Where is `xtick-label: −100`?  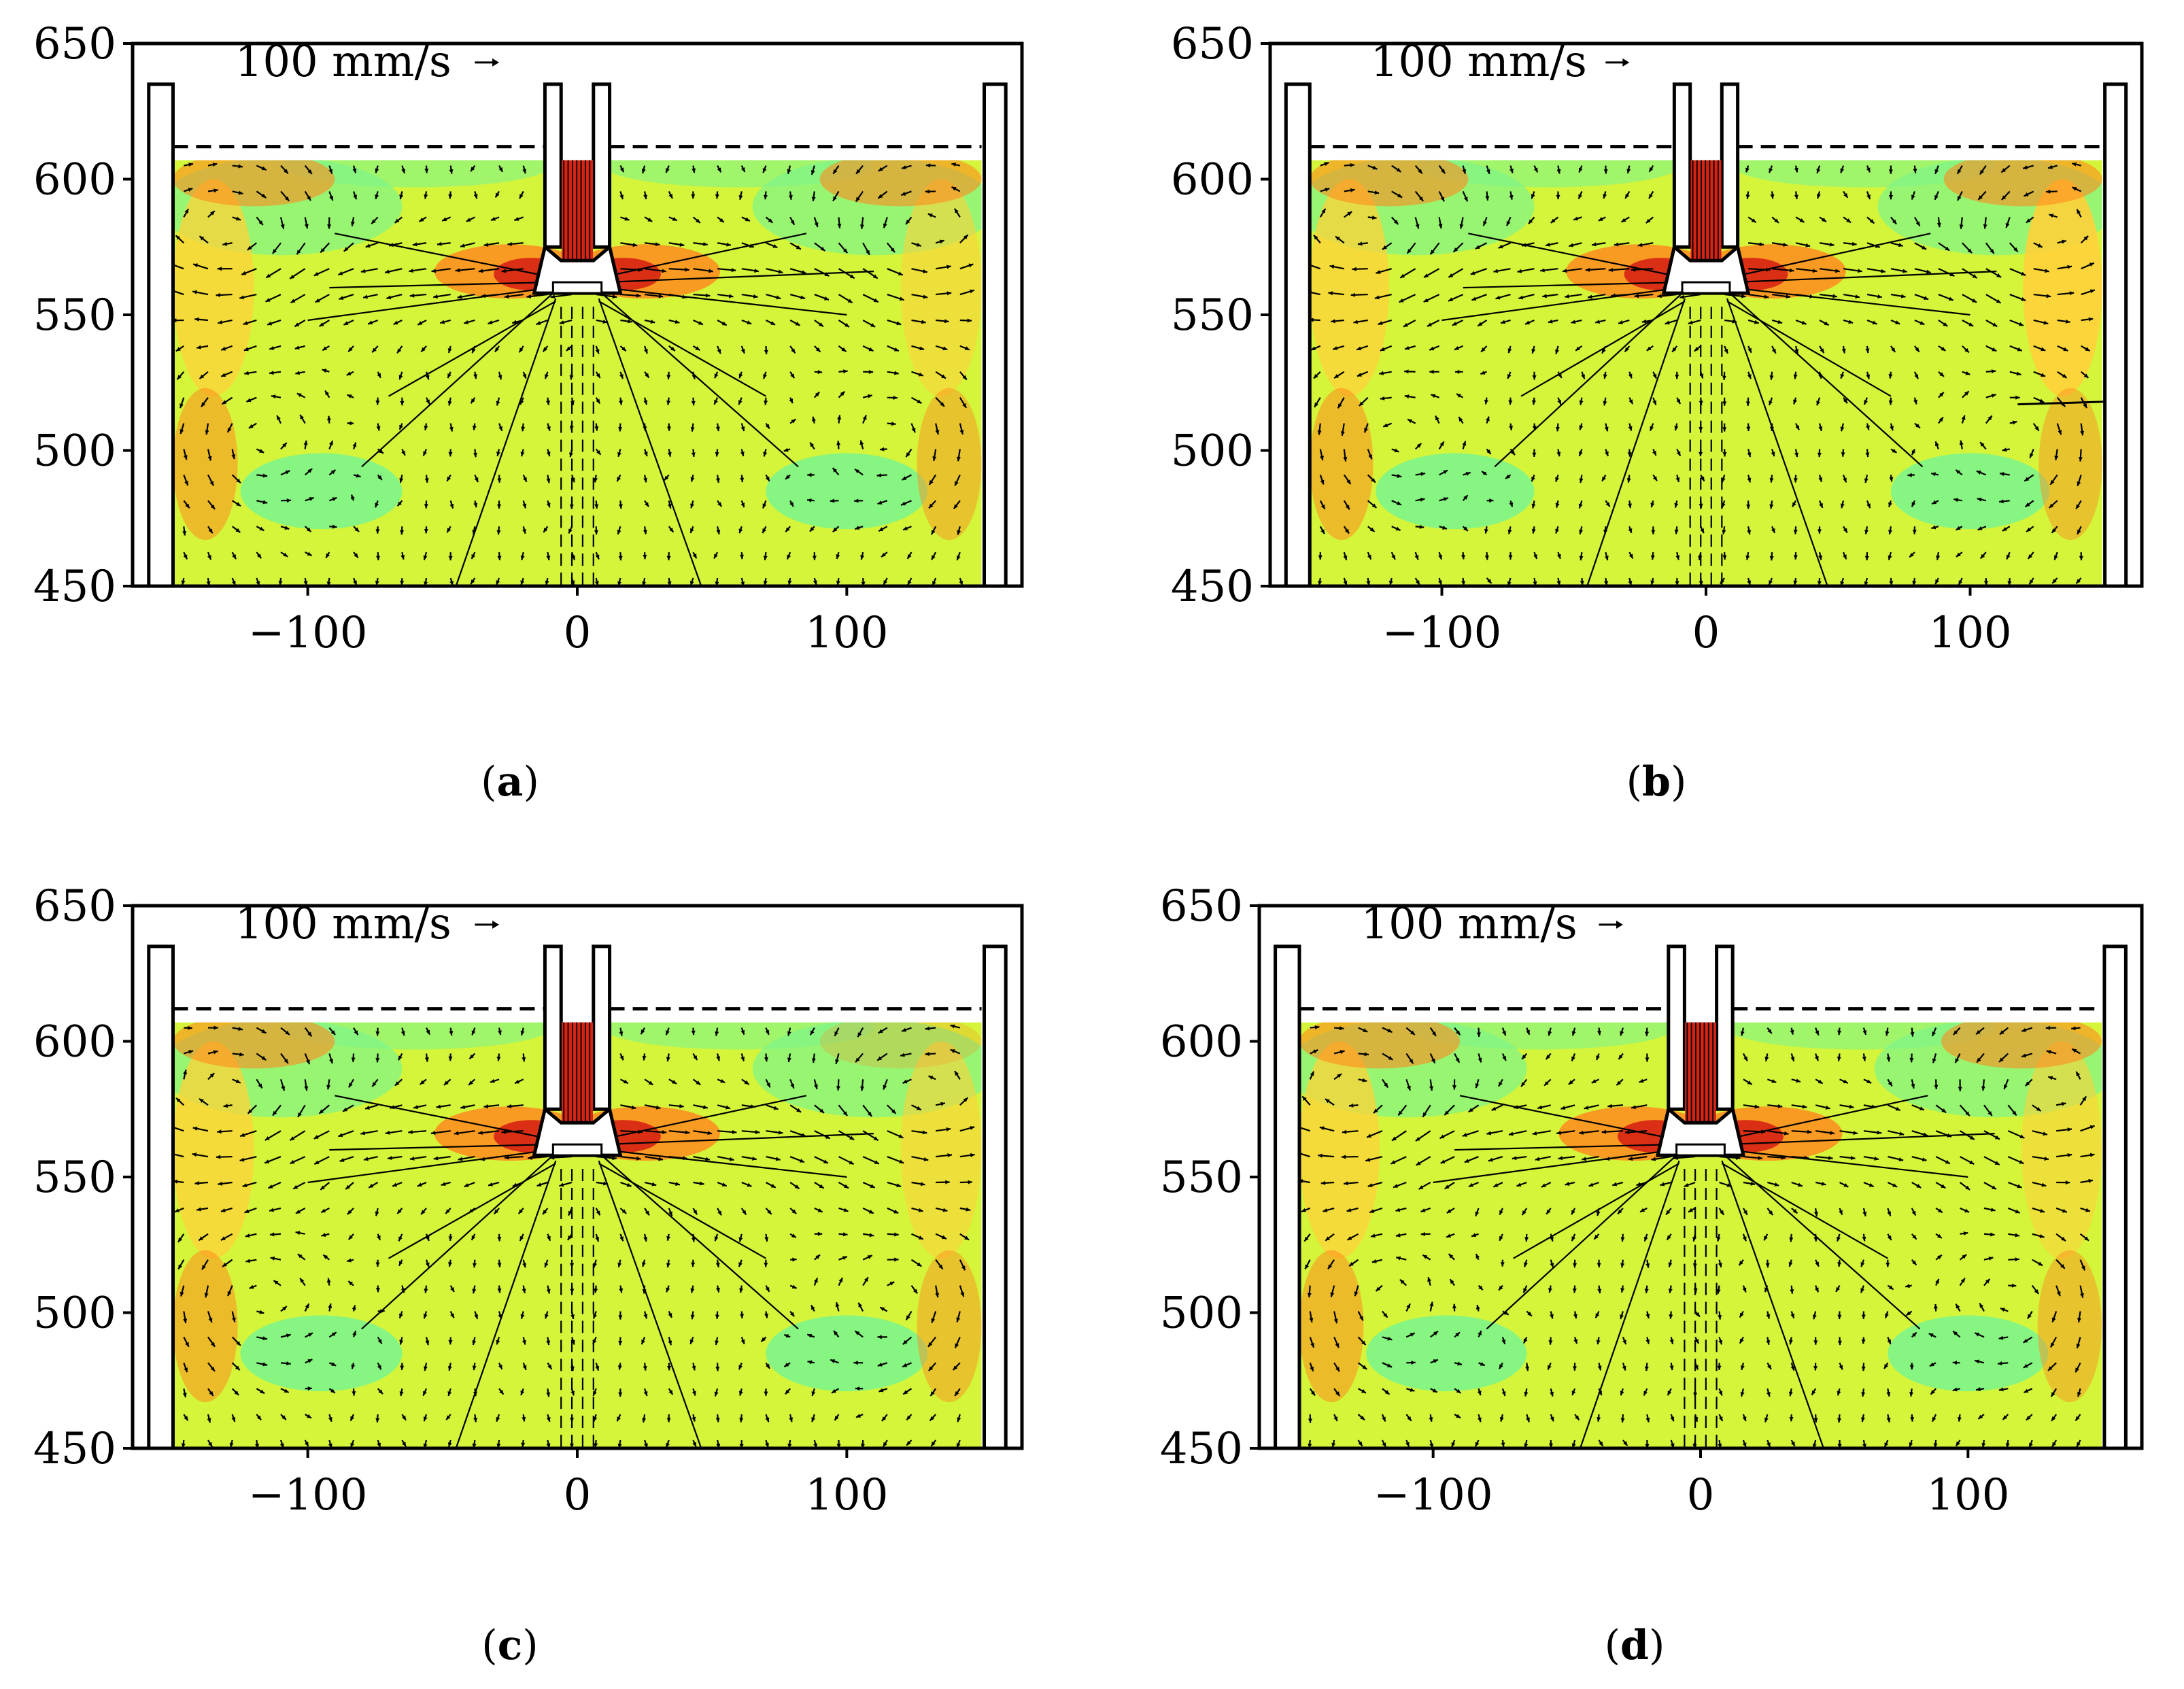
xtick-label: −100 is located at coordinates (308, 1495).